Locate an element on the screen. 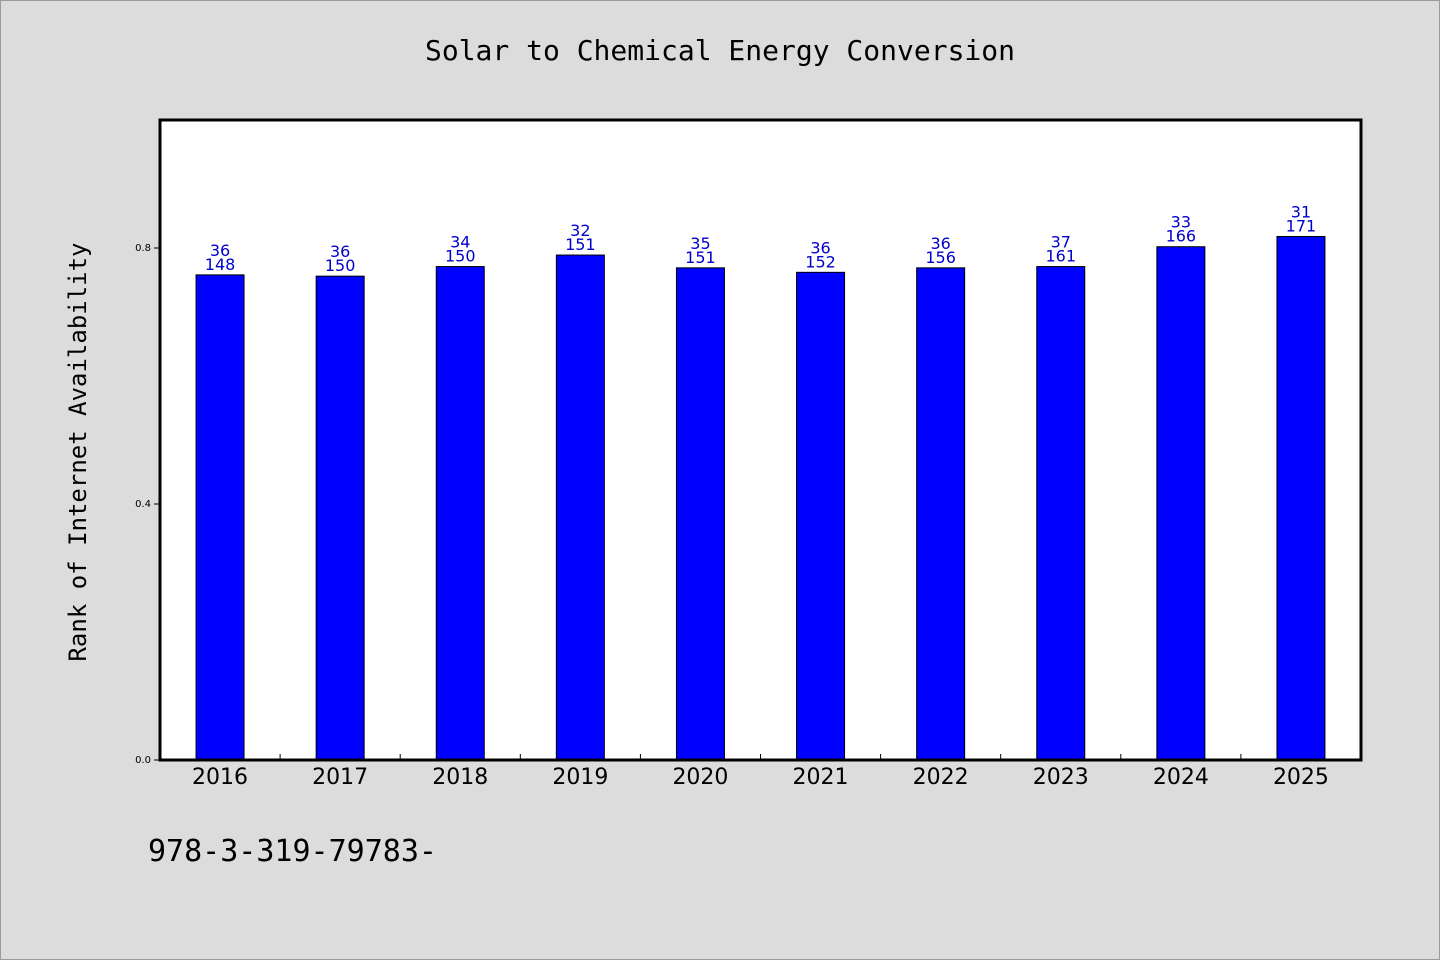 This screenshot has width=1440, height=960. bar-rank-label: 37 is located at coordinates (1061, 242).